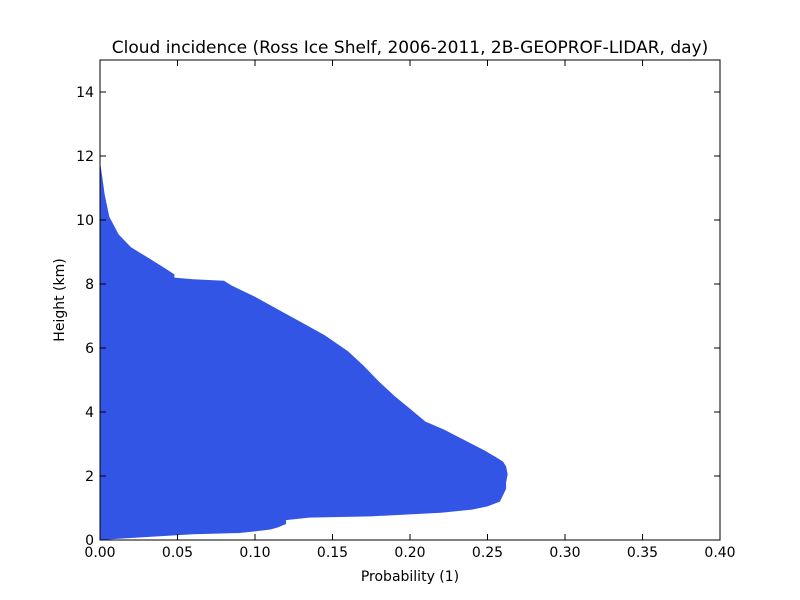  Describe the element at coordinates (177, 553) in the screenshot. I see `x-tick-label: 0.05` at that location.